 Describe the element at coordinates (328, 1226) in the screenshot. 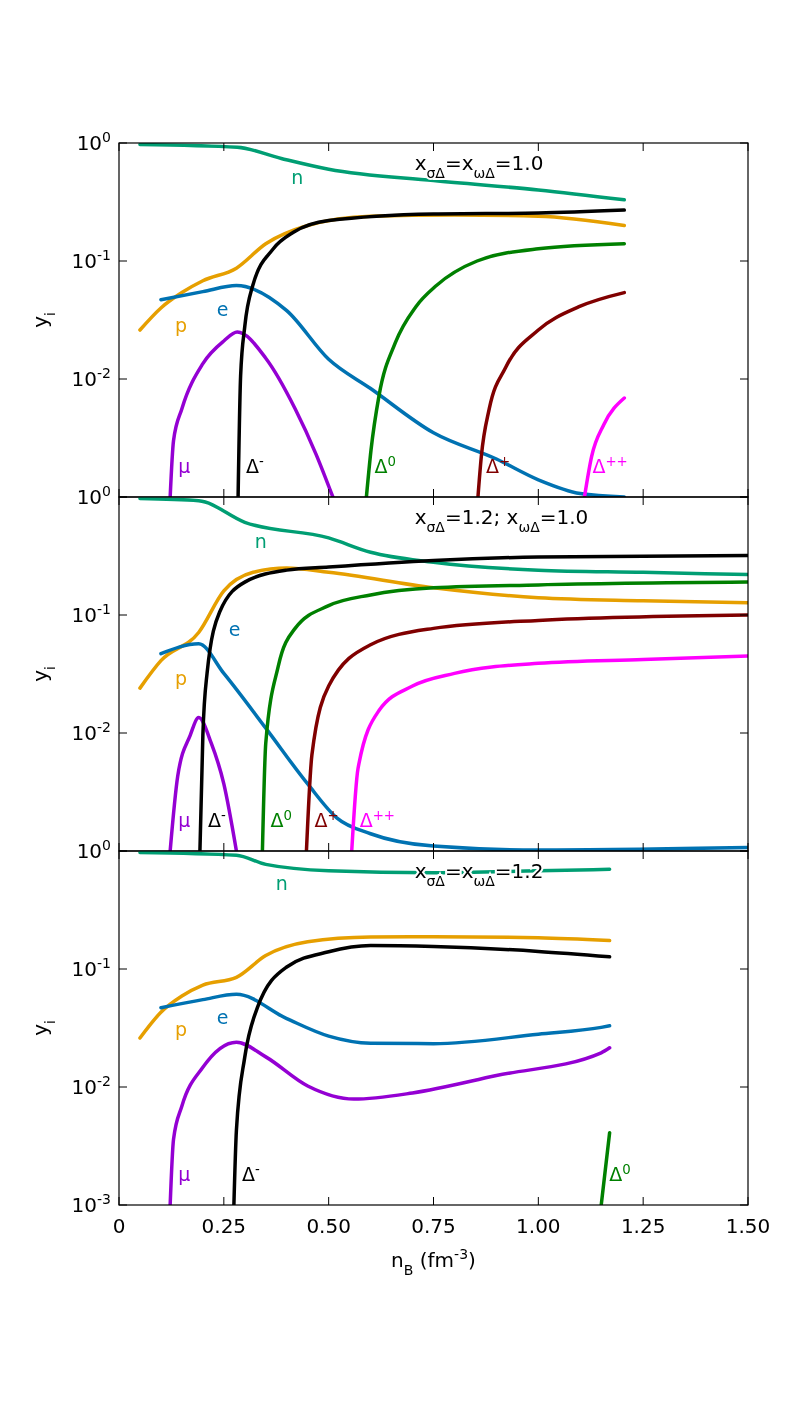

I see `x-tick-label: 0.50` at that location.